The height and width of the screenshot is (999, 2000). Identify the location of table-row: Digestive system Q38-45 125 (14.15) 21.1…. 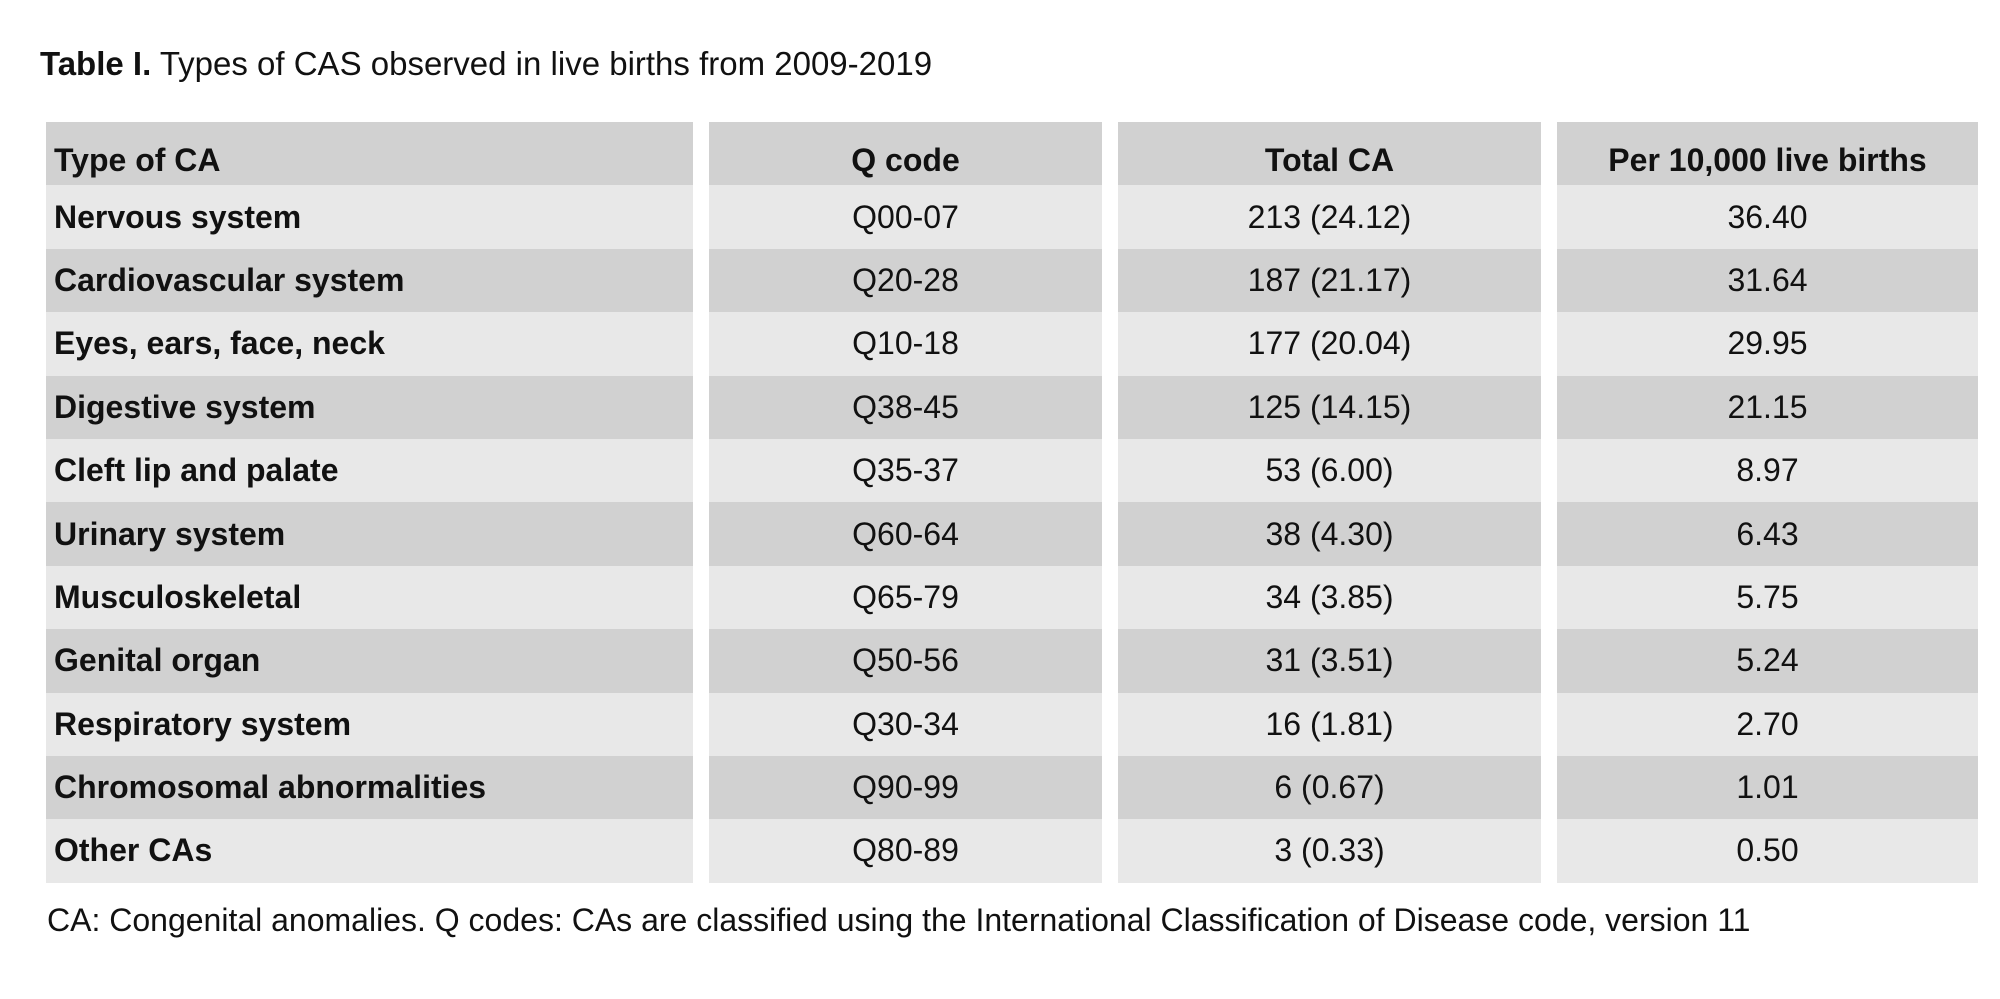
(1012, 407).